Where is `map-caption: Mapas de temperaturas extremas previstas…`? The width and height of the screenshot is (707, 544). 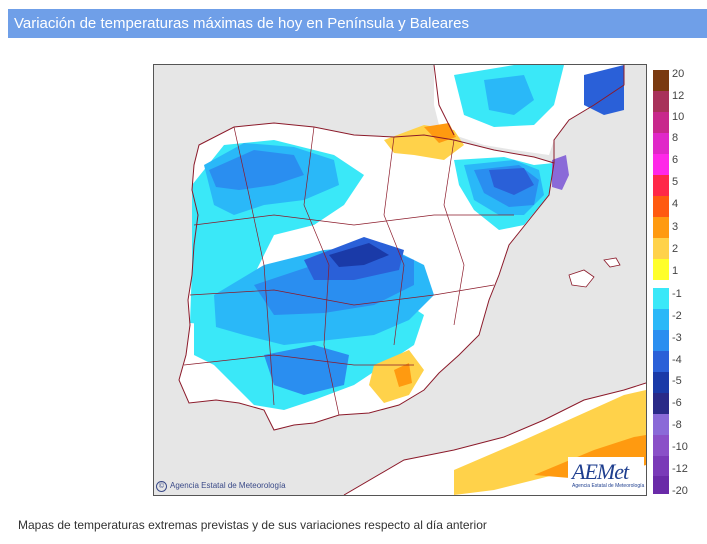 map-caption: Mapas de temperaturas extremas previstas… is located at coordinates (252, 525).